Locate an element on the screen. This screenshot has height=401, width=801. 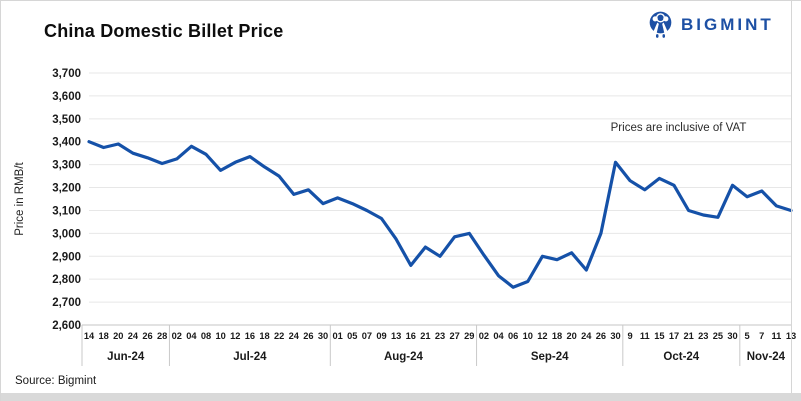
x-tick-label: 15 is located at coordinates (659, 336).